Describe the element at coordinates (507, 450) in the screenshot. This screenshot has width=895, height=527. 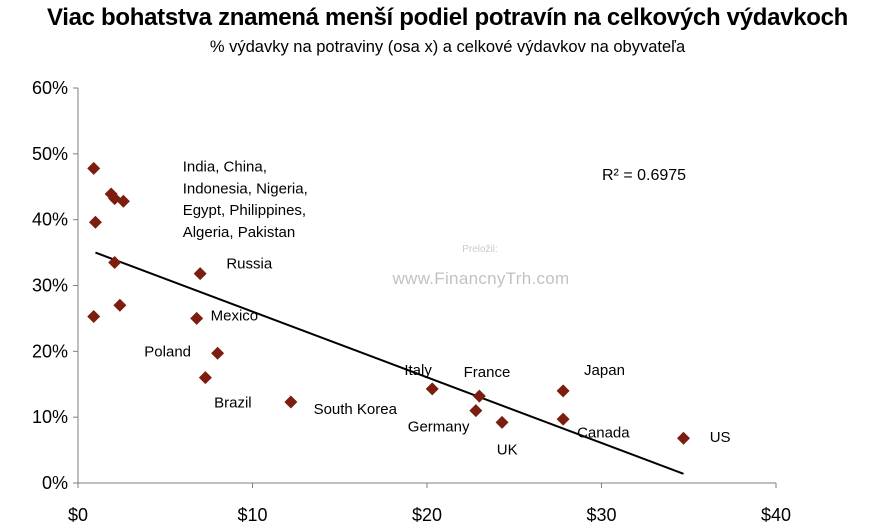
I see `point-label: UK` at that location.